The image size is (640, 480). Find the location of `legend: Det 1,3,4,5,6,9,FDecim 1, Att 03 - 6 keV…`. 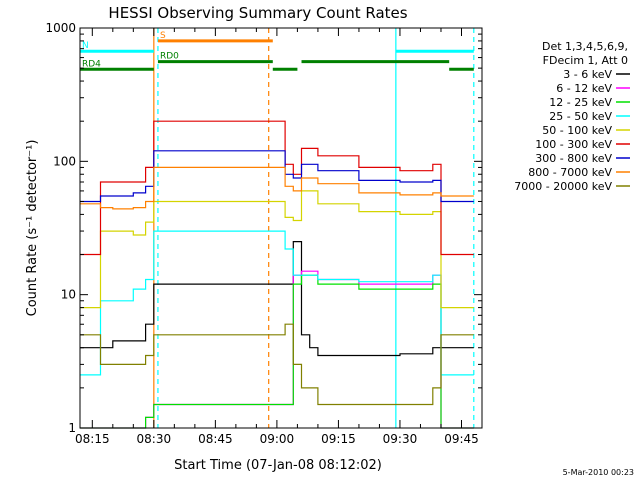

legend: Det 1,3,4,5,6,9,FDecim 1, Att 03 - 6 keV… is located at coordinates (572, 116).